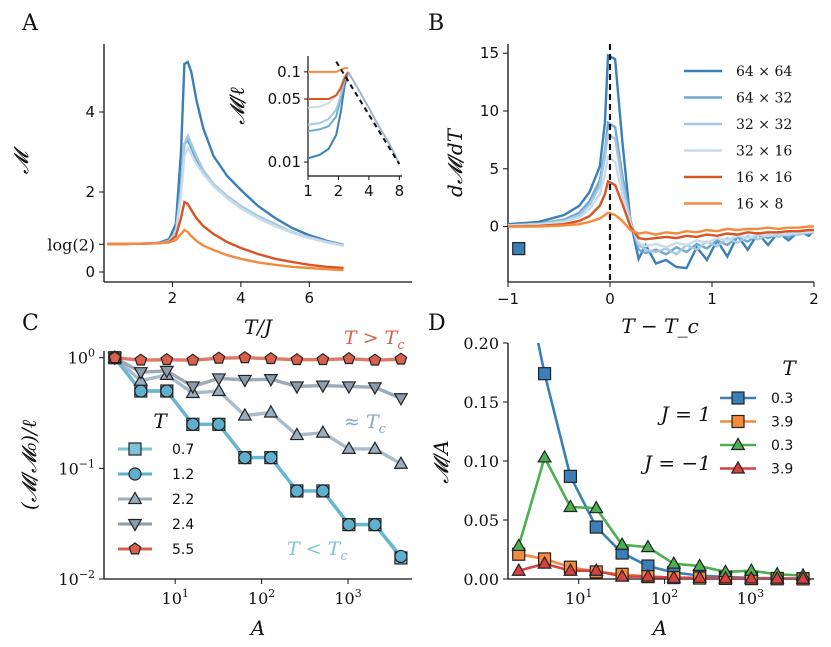 Image resolution: width=831 pixels, height=647 pixels. Describe the element at coordinates (441, 462) in the screenshot. I see `y-axis-label: 𝓜/A` at that location.